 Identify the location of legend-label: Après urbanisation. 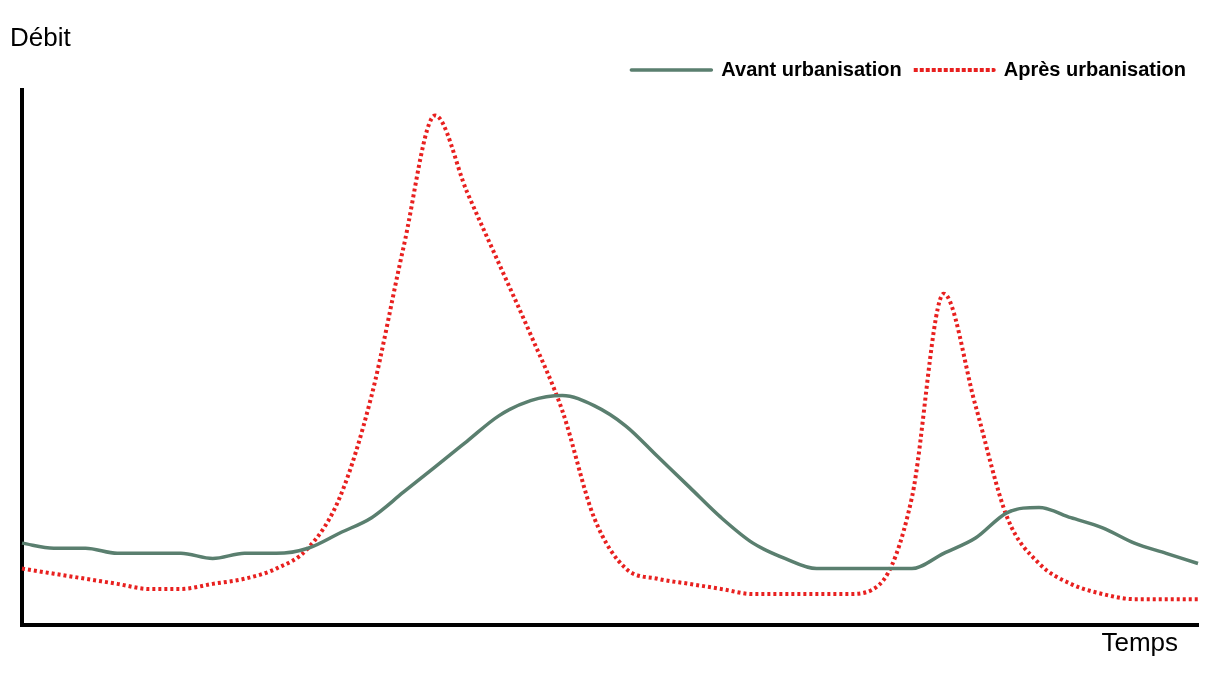
(1095, 68).